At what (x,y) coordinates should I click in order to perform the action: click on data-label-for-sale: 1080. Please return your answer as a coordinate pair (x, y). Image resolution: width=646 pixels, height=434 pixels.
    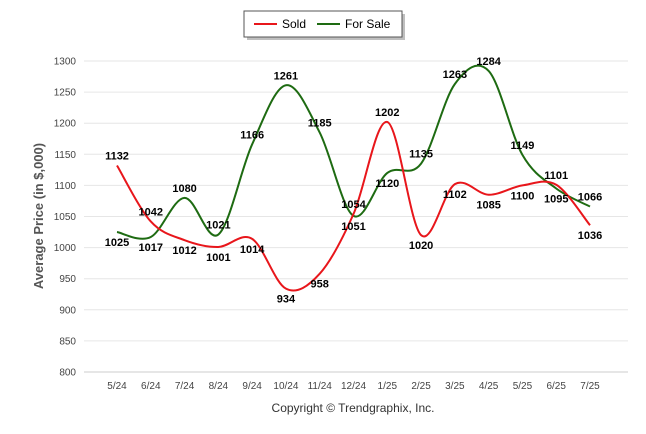
    Looking at the image, I should click on (184, 189).